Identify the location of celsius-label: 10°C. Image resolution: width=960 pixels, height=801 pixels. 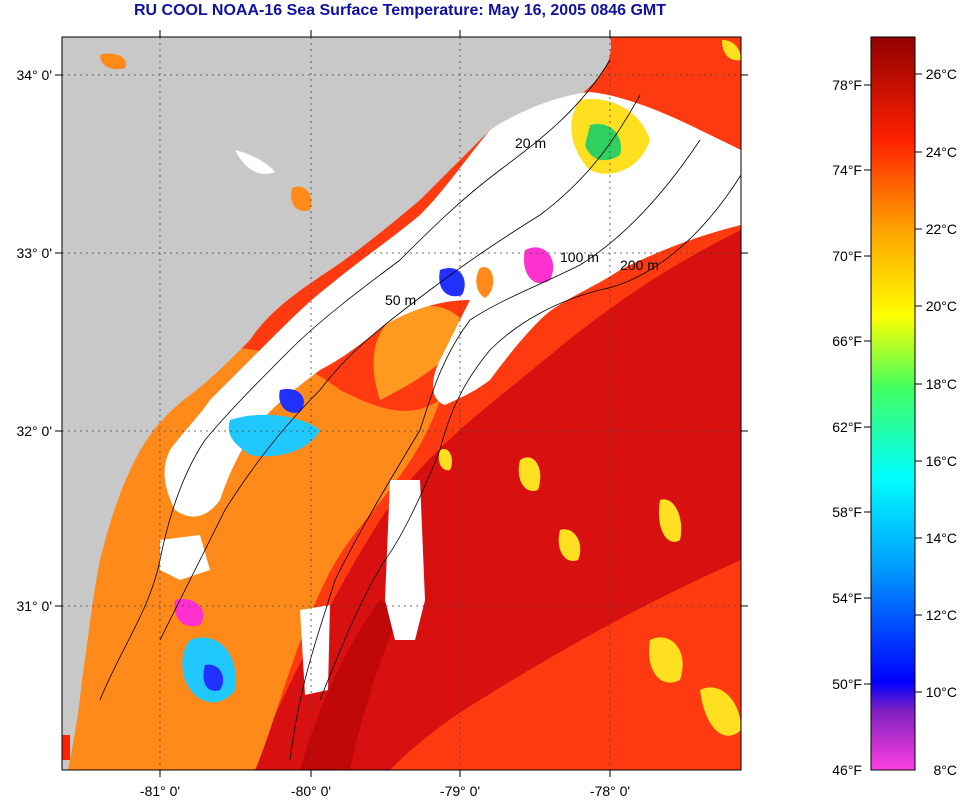
(941, 692).